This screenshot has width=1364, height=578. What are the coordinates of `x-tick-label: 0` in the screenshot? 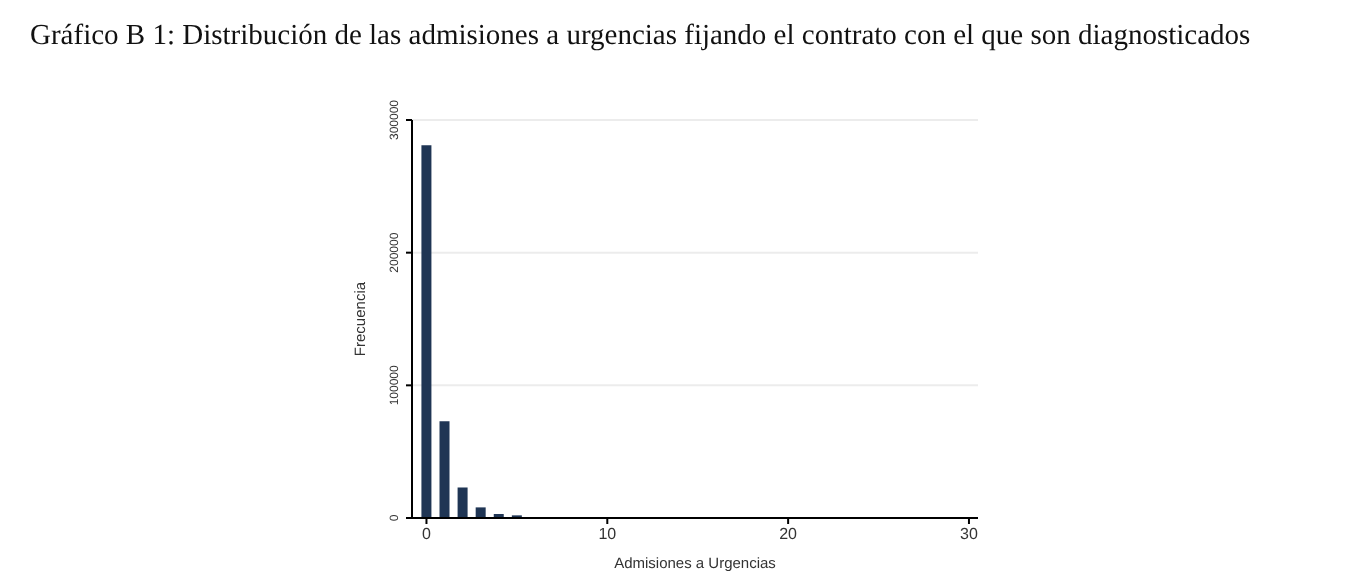 It's located at (427, 534).